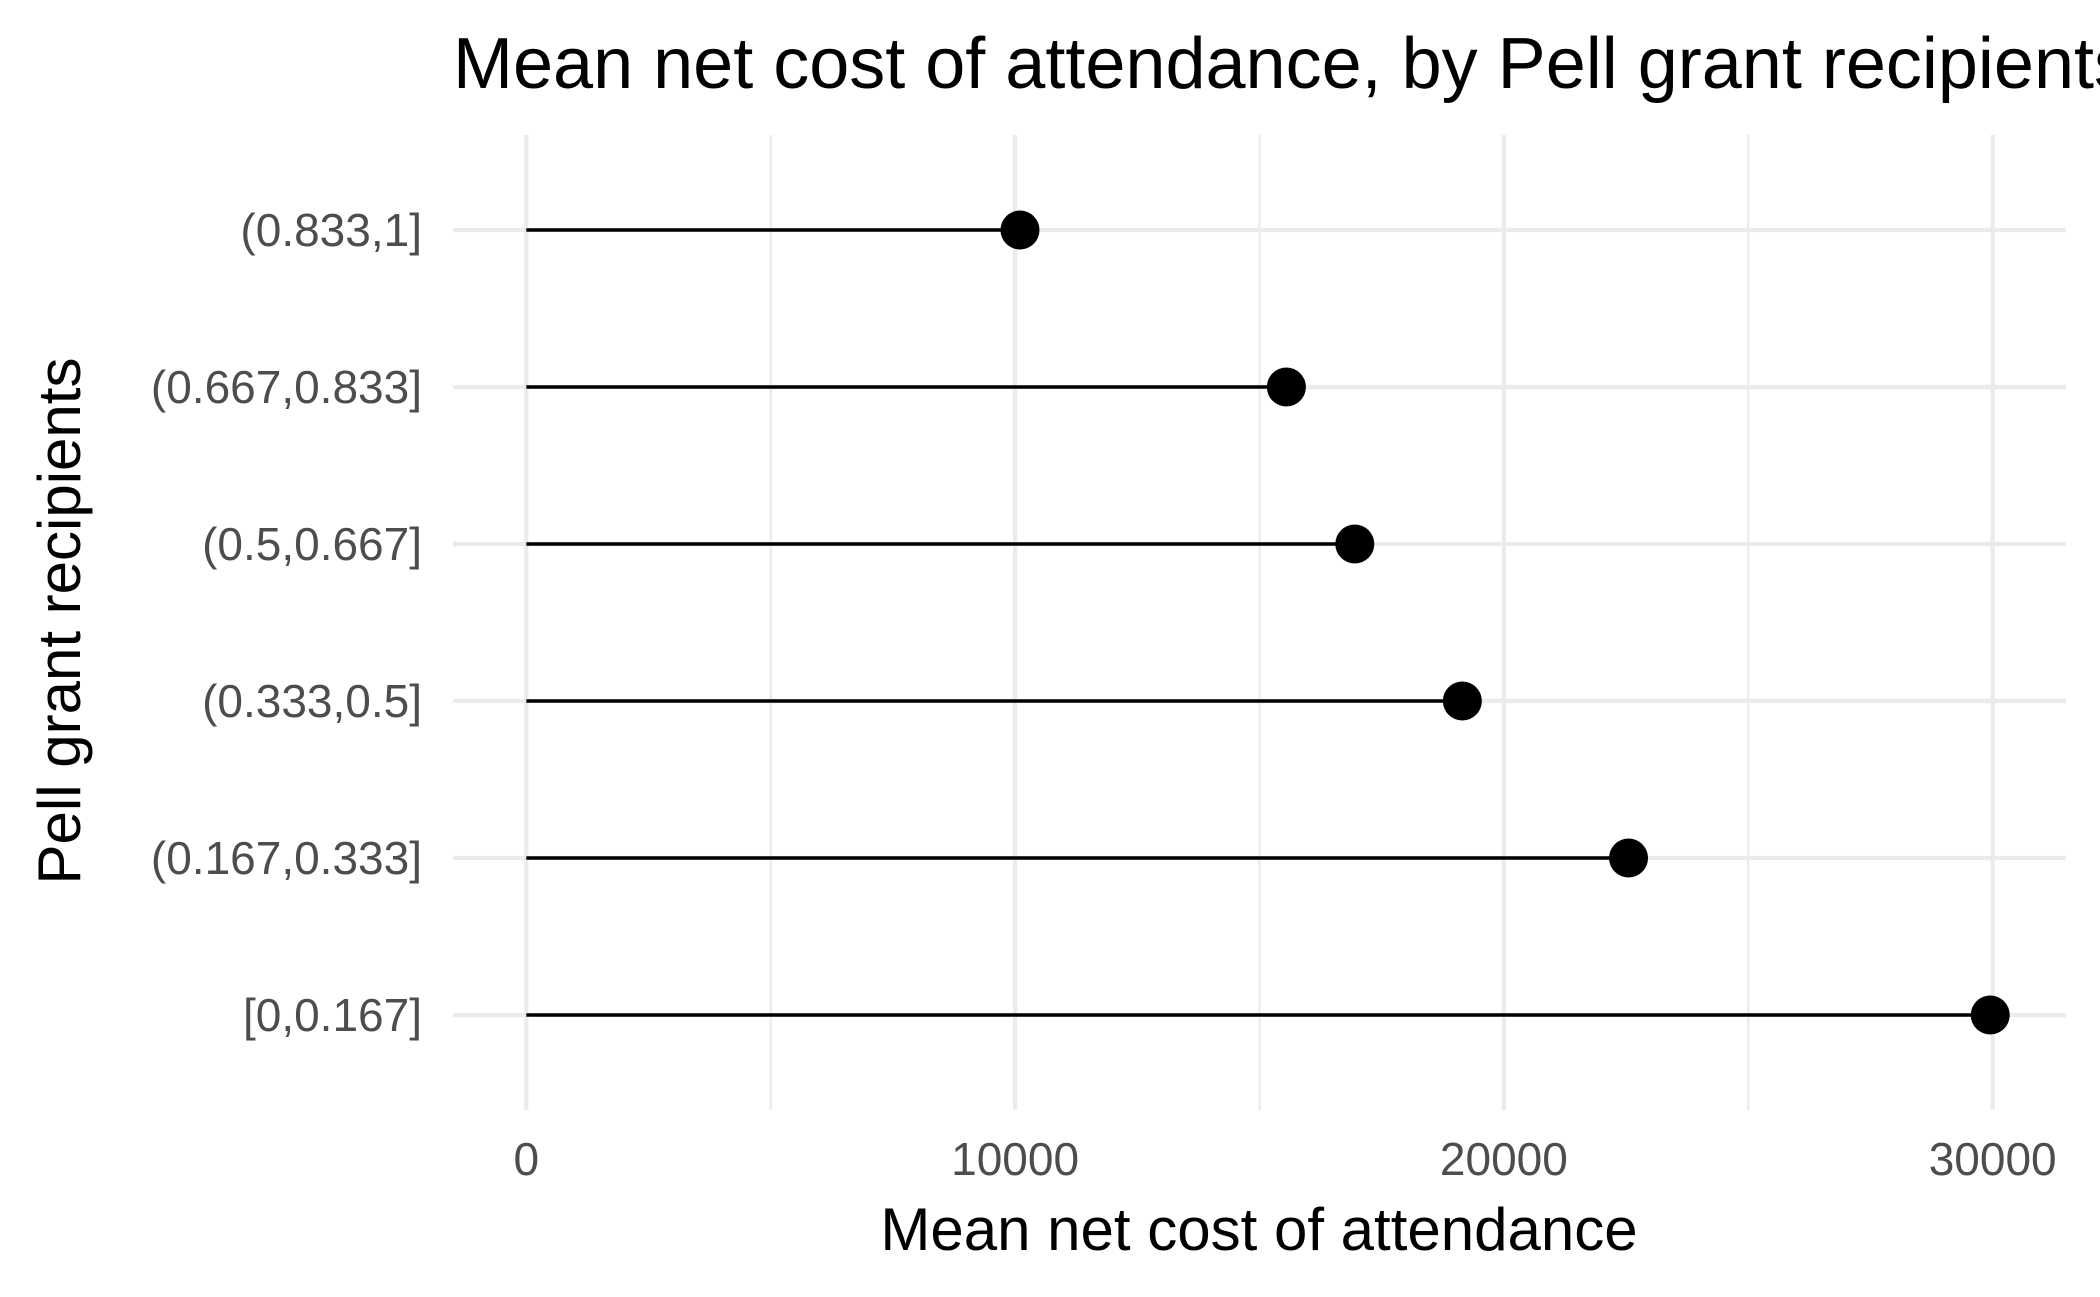 This screenshot has height=1297, width=2100. I want to click on y-tick-label: (0.333,0.5], so click(312, 701).